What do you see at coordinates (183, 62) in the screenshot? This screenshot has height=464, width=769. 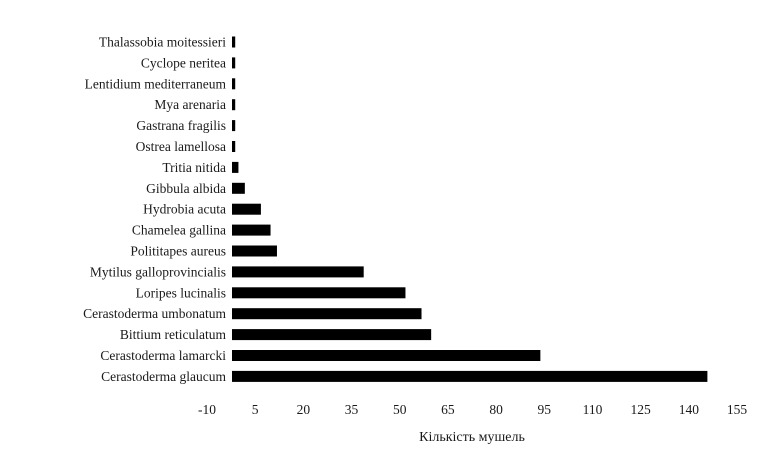 I see `category-label: Cyclope neritea` at bounding box center [183, 62].